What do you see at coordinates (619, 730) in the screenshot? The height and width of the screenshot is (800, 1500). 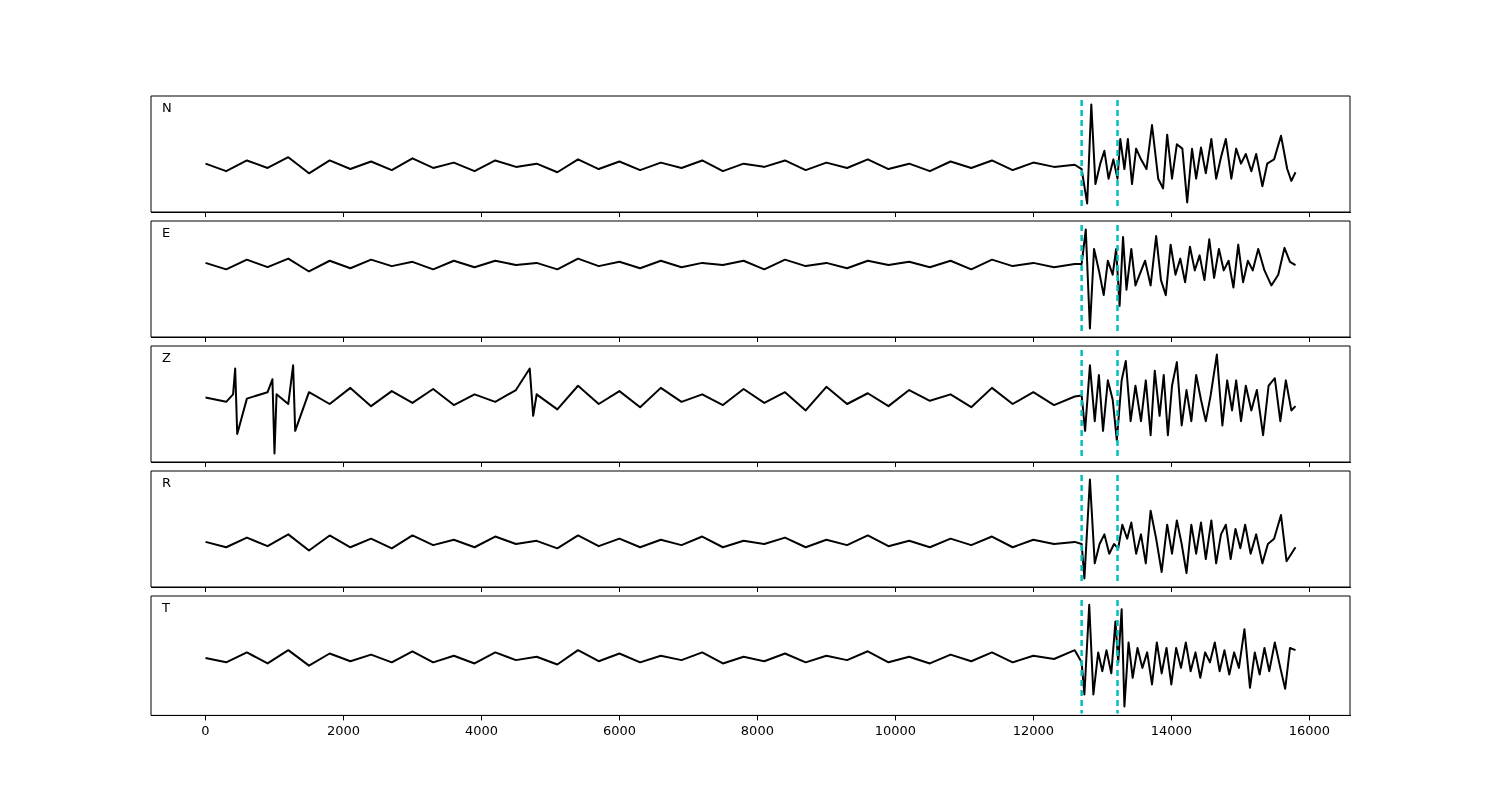 I see `x-tick-label: 6000` at bounding box center [619, 730].